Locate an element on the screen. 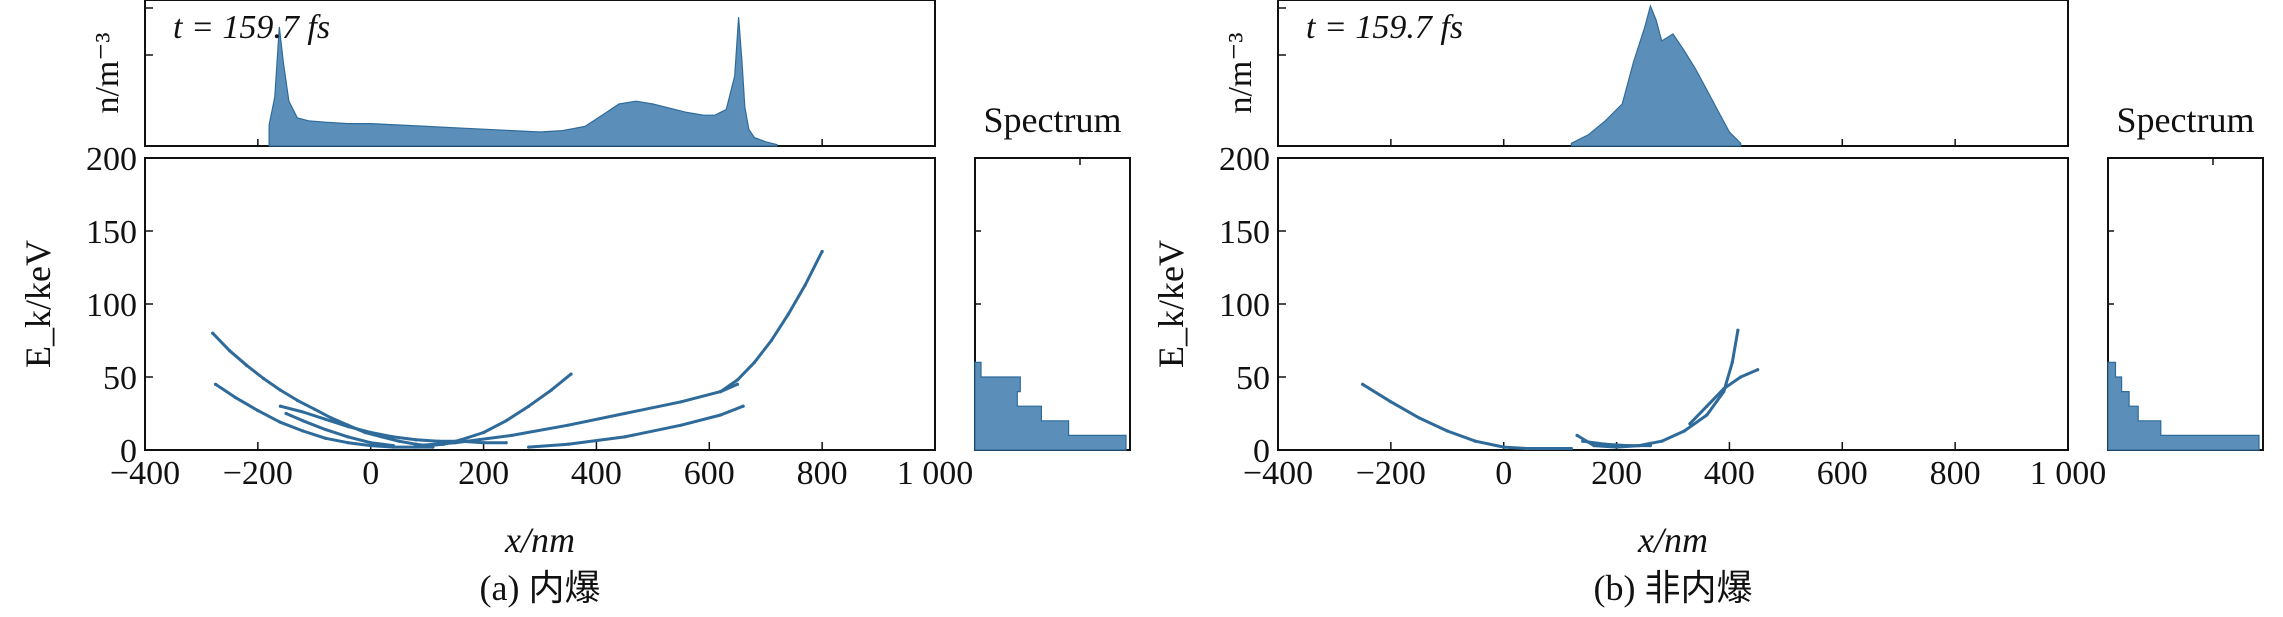 This screenshot has height=617, width=2283. x-tick-label: 0 is located at coordinates (1503, 473).